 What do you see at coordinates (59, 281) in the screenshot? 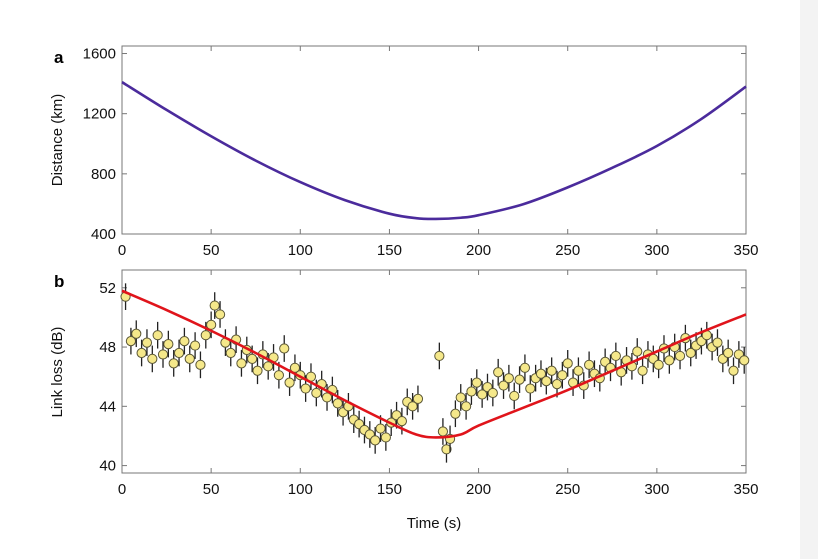
I see `panel-b-label: b` at bounding box center [59, 281].